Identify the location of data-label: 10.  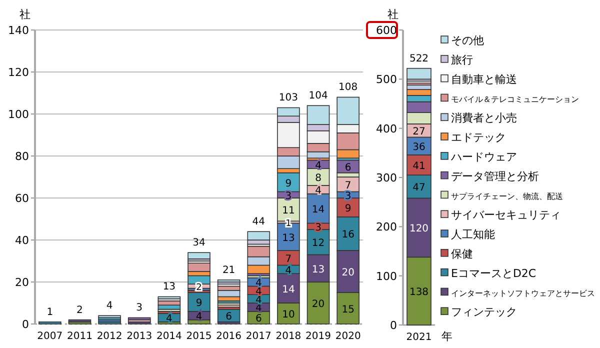
(288, 315).